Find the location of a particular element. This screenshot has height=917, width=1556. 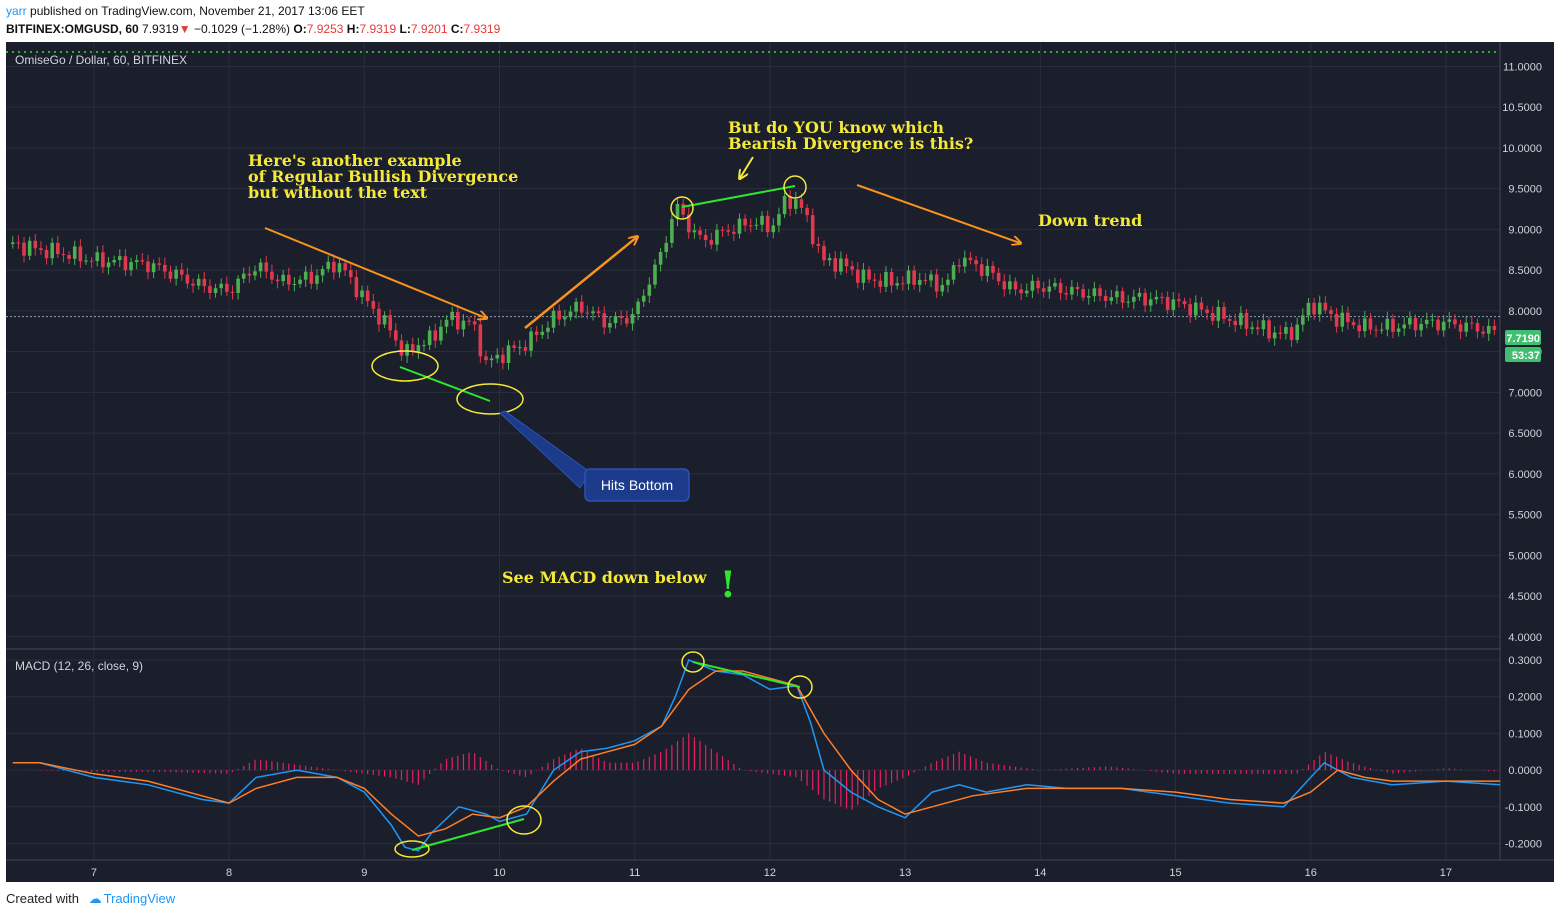

open-label: O: is located at coordinates (300, 29).